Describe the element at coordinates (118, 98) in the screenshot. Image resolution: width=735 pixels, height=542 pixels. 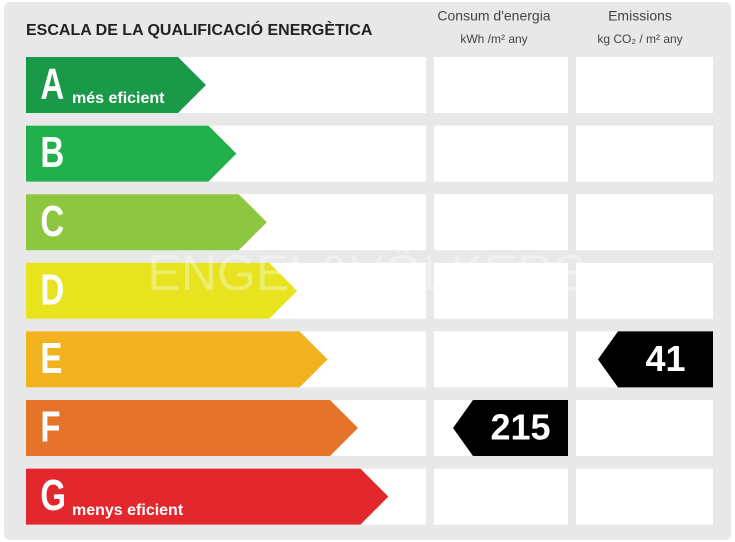
I see `rating-note: més eficient` at that location.